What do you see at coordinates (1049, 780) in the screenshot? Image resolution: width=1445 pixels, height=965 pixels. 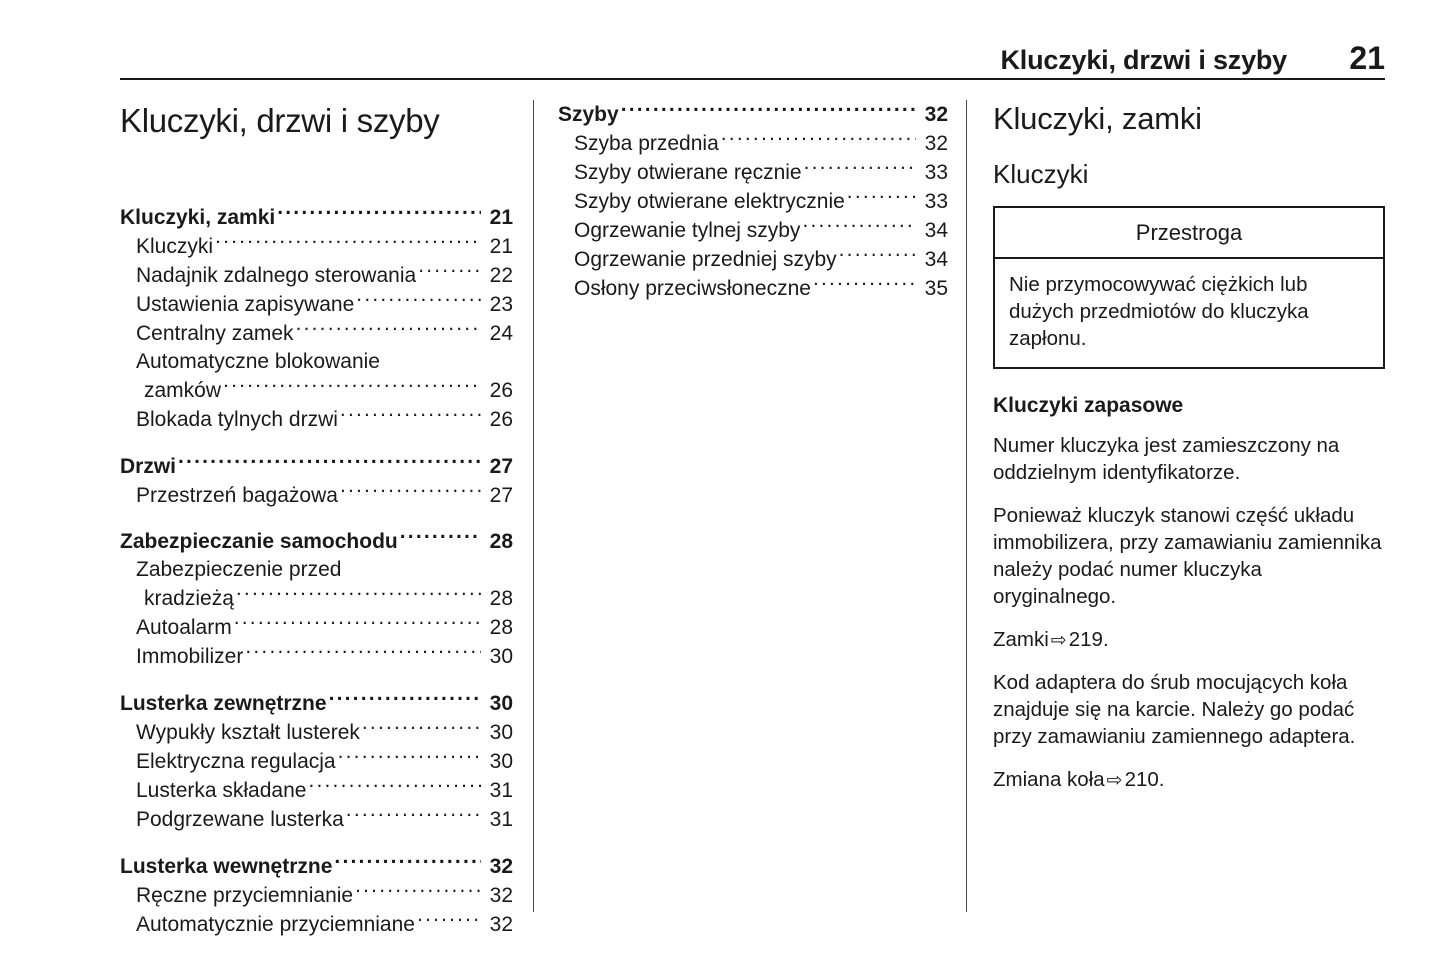 I see `xref-label-wheel-change: Zmiana koła` at bounding box center [1049, 780].